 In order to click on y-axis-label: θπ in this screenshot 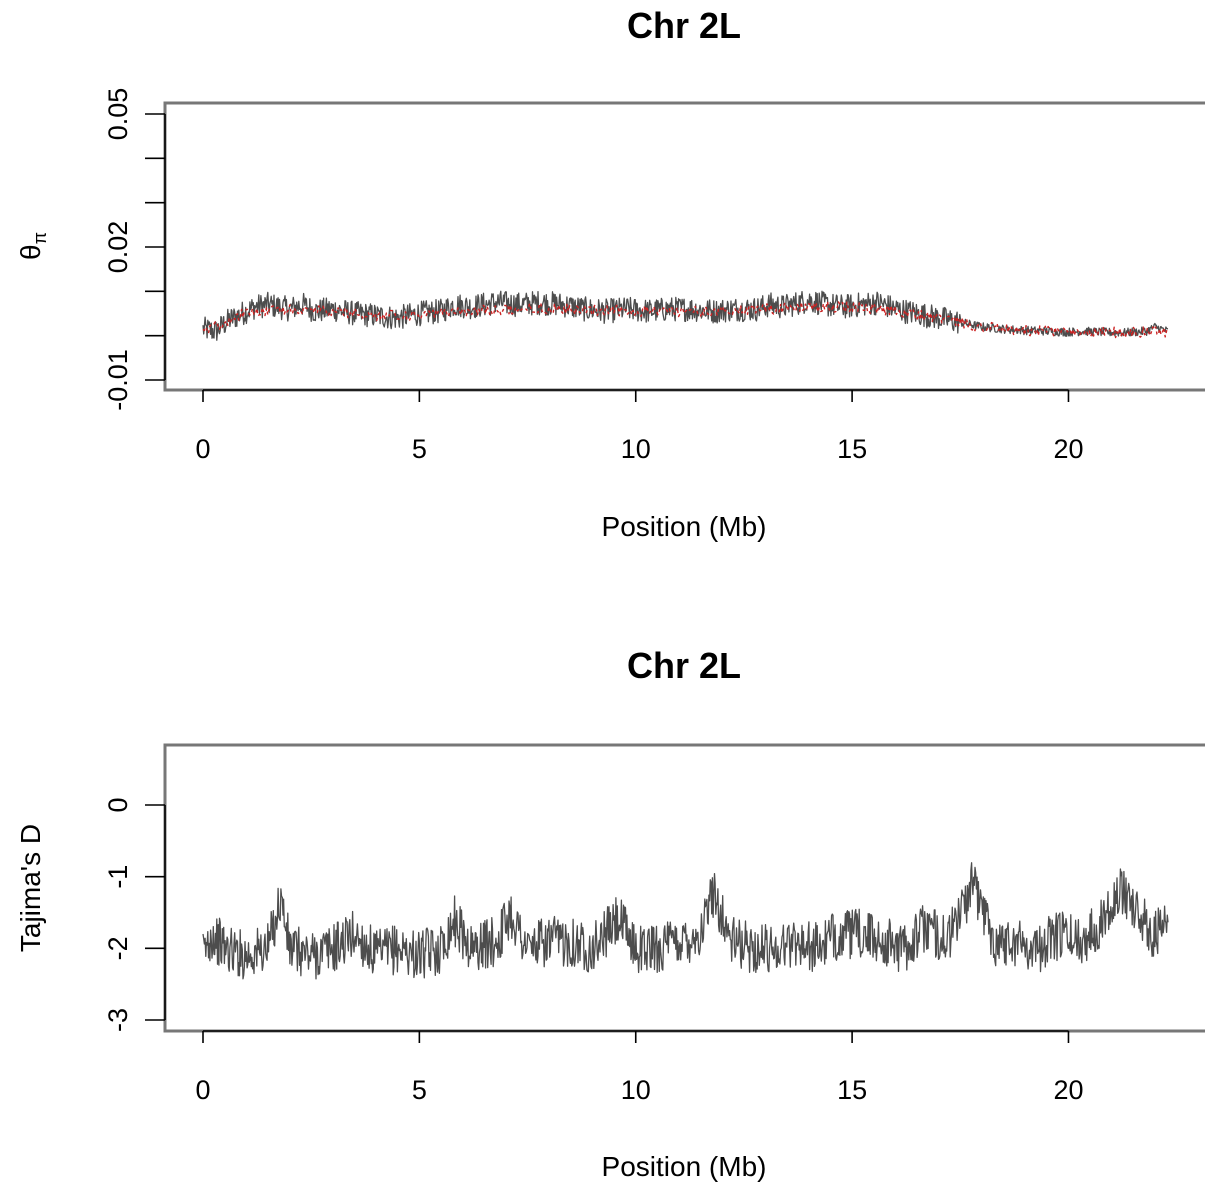, I will do `click(32, 246)`.